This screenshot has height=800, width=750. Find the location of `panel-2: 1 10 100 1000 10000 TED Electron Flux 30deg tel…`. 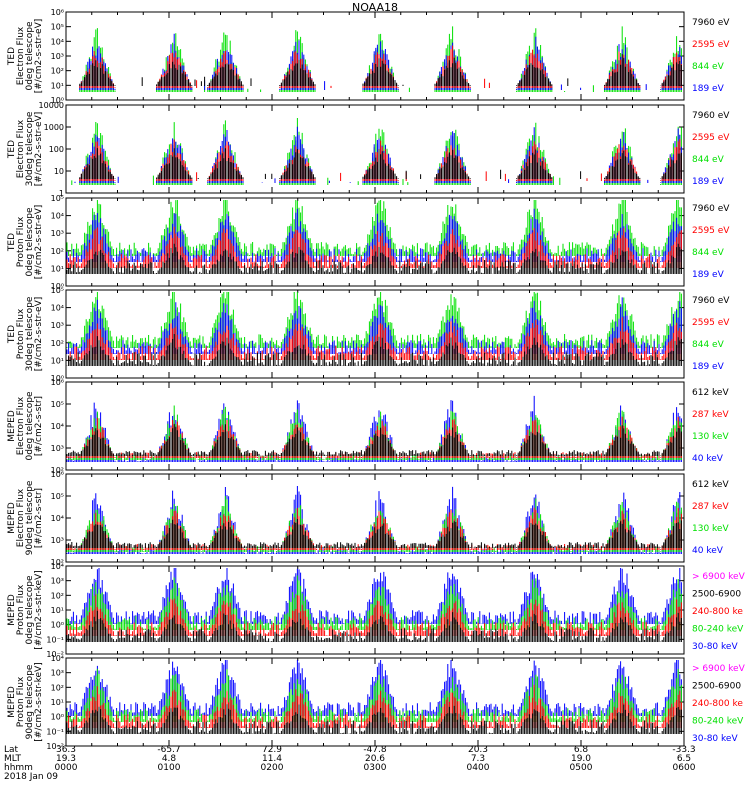

panel-2: 1 10 100 1000 10000 TED Electron Flux 30deg tel… is located at coordinates (368, 149).